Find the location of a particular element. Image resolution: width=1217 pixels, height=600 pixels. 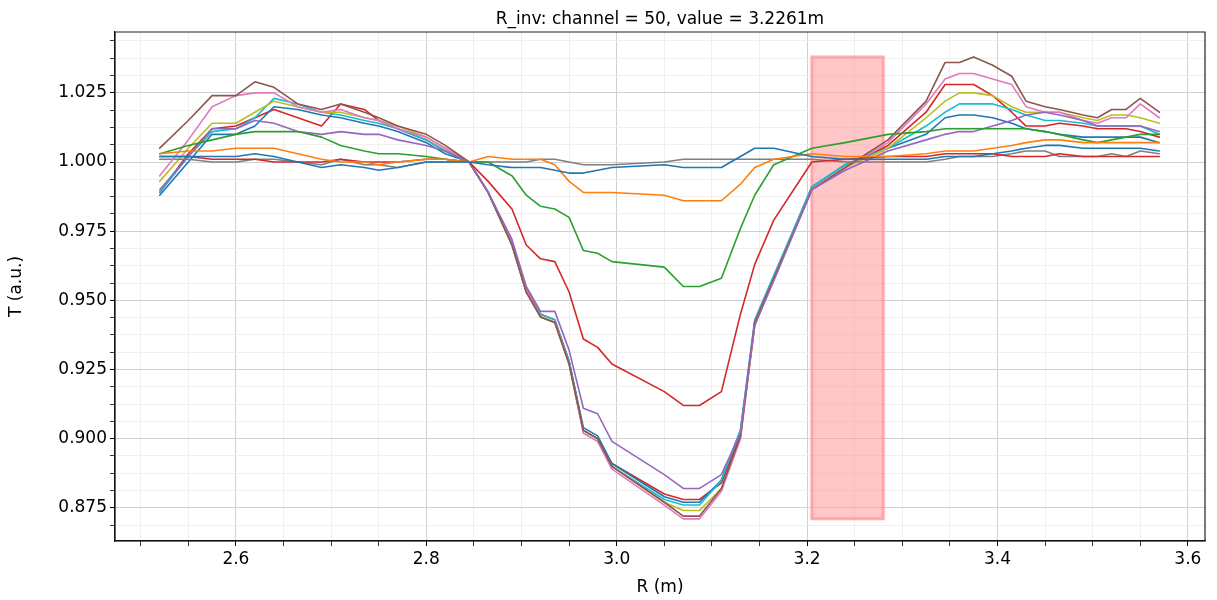

y-tick-label: 0.900 is located at coordinates (82, 437).